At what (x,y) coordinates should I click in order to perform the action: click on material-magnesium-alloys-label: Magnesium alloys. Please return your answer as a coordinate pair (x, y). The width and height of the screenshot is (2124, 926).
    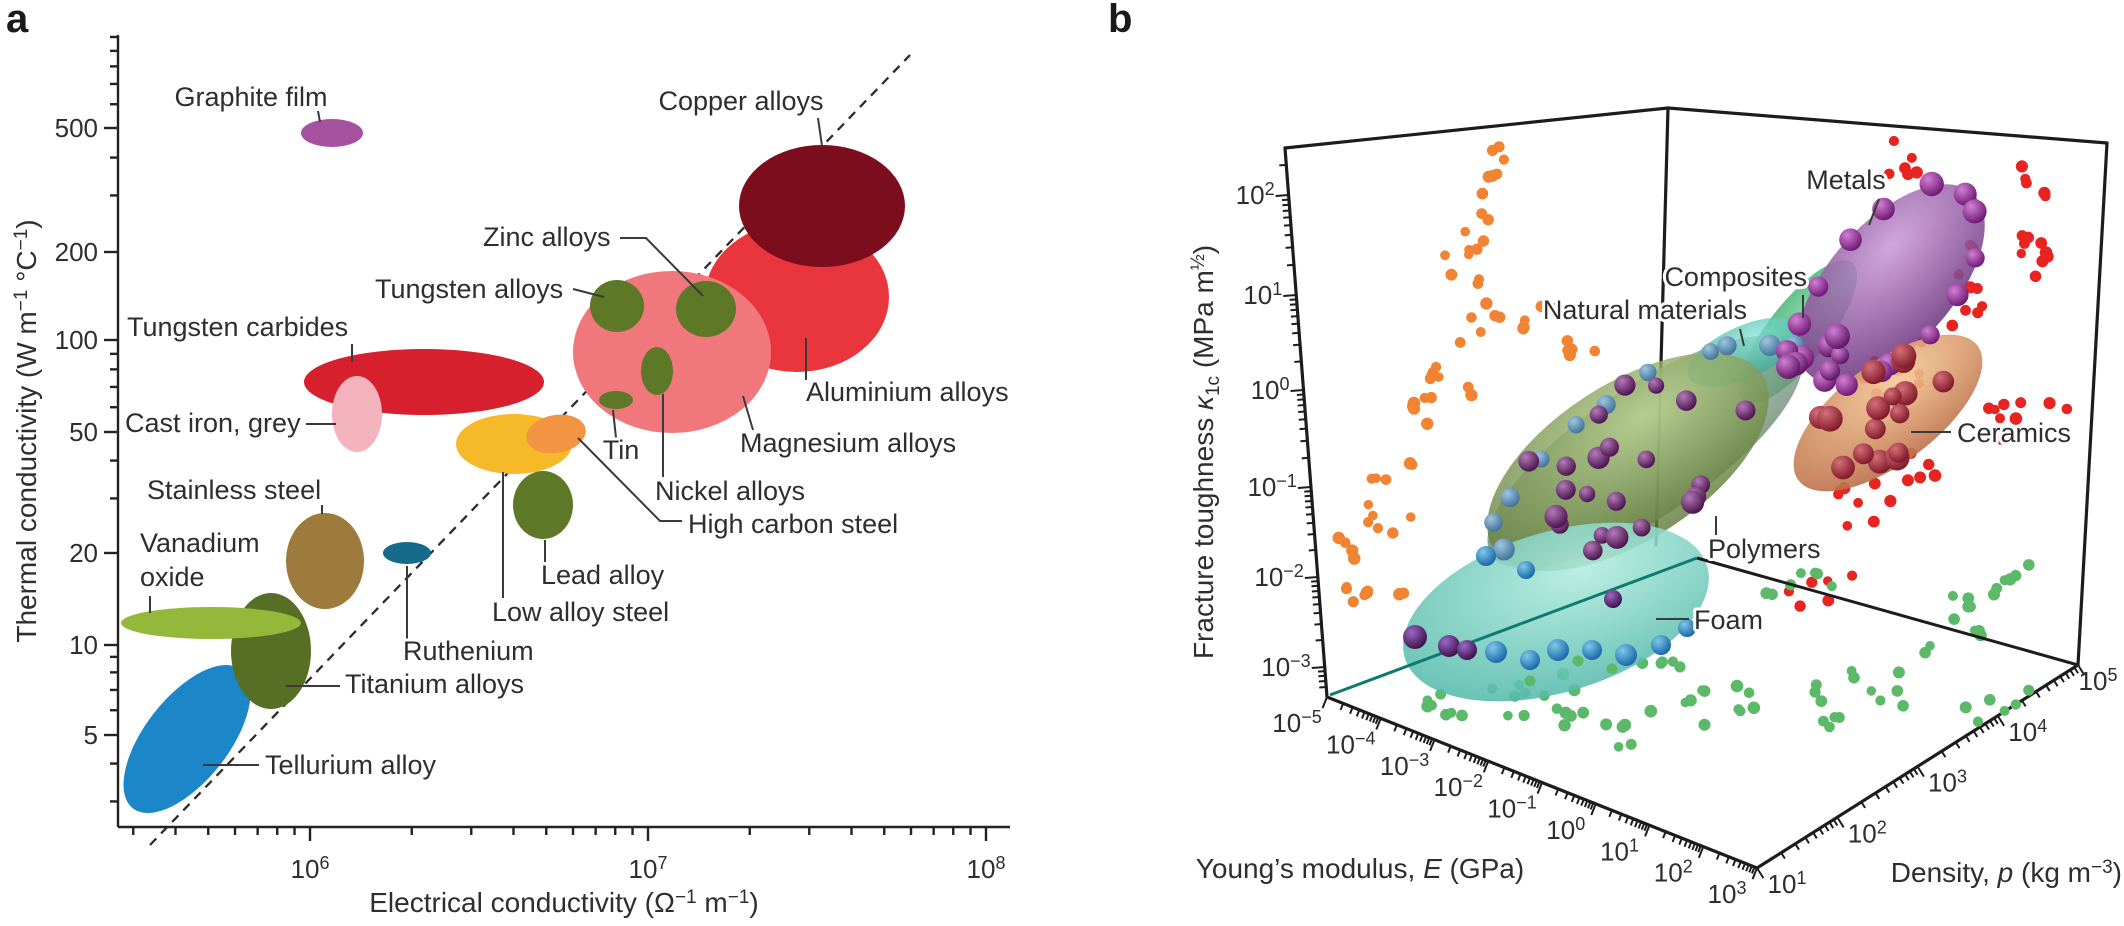
    Looking at the image, I should click on (848, 443).